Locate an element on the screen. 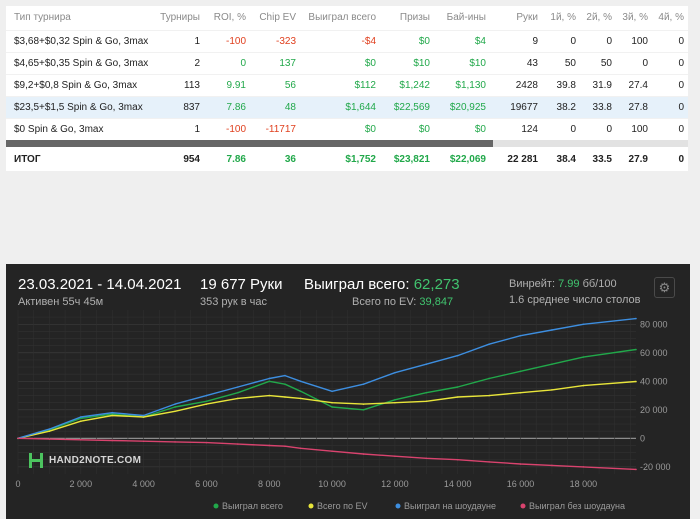 This screenshot has width=700, height=519. total-tournaments: 954 is located at coordinates (191, 159).